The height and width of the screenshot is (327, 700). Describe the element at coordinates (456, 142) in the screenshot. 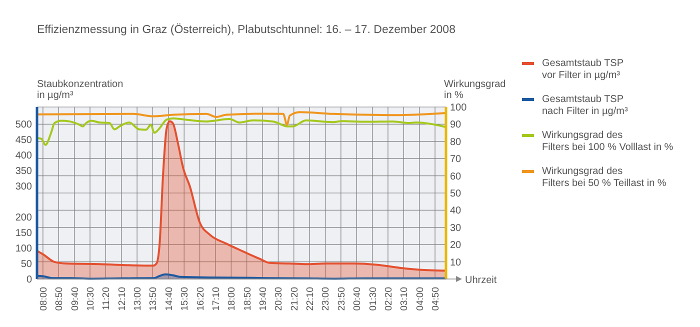

I see `y2-tick-label: 80` at that location.